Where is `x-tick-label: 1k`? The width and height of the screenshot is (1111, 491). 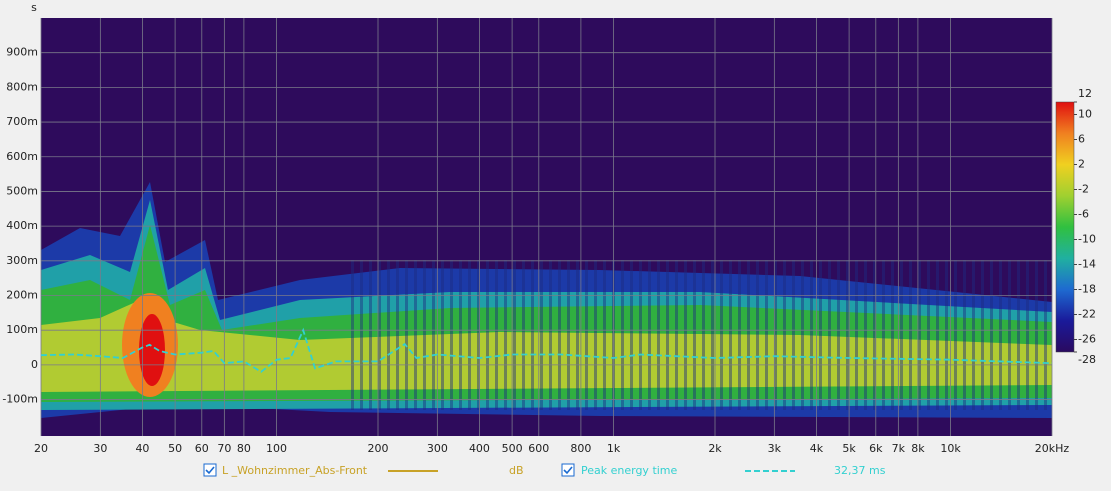 x-tick-label: 1k is located at coordinates (614, 448).